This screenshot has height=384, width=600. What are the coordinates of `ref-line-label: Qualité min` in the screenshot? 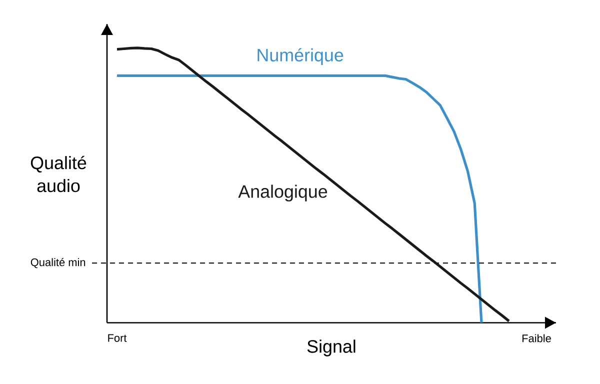 It's located at (58, 263).